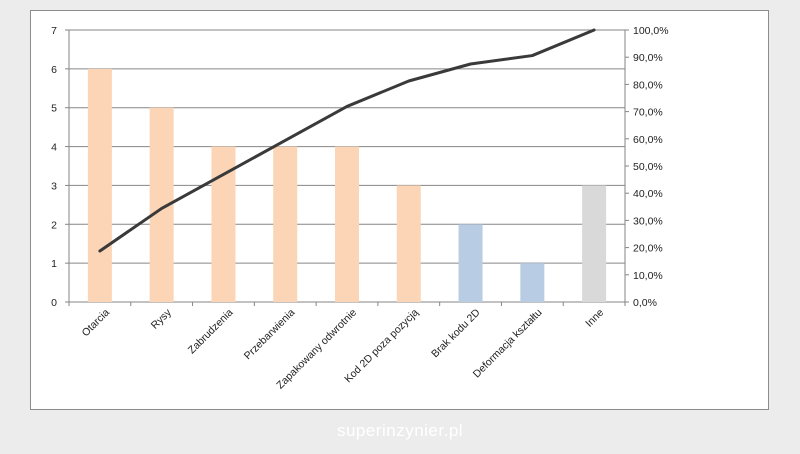  I want to click on y2-tick-label: 10,0%, so click(648, 276).